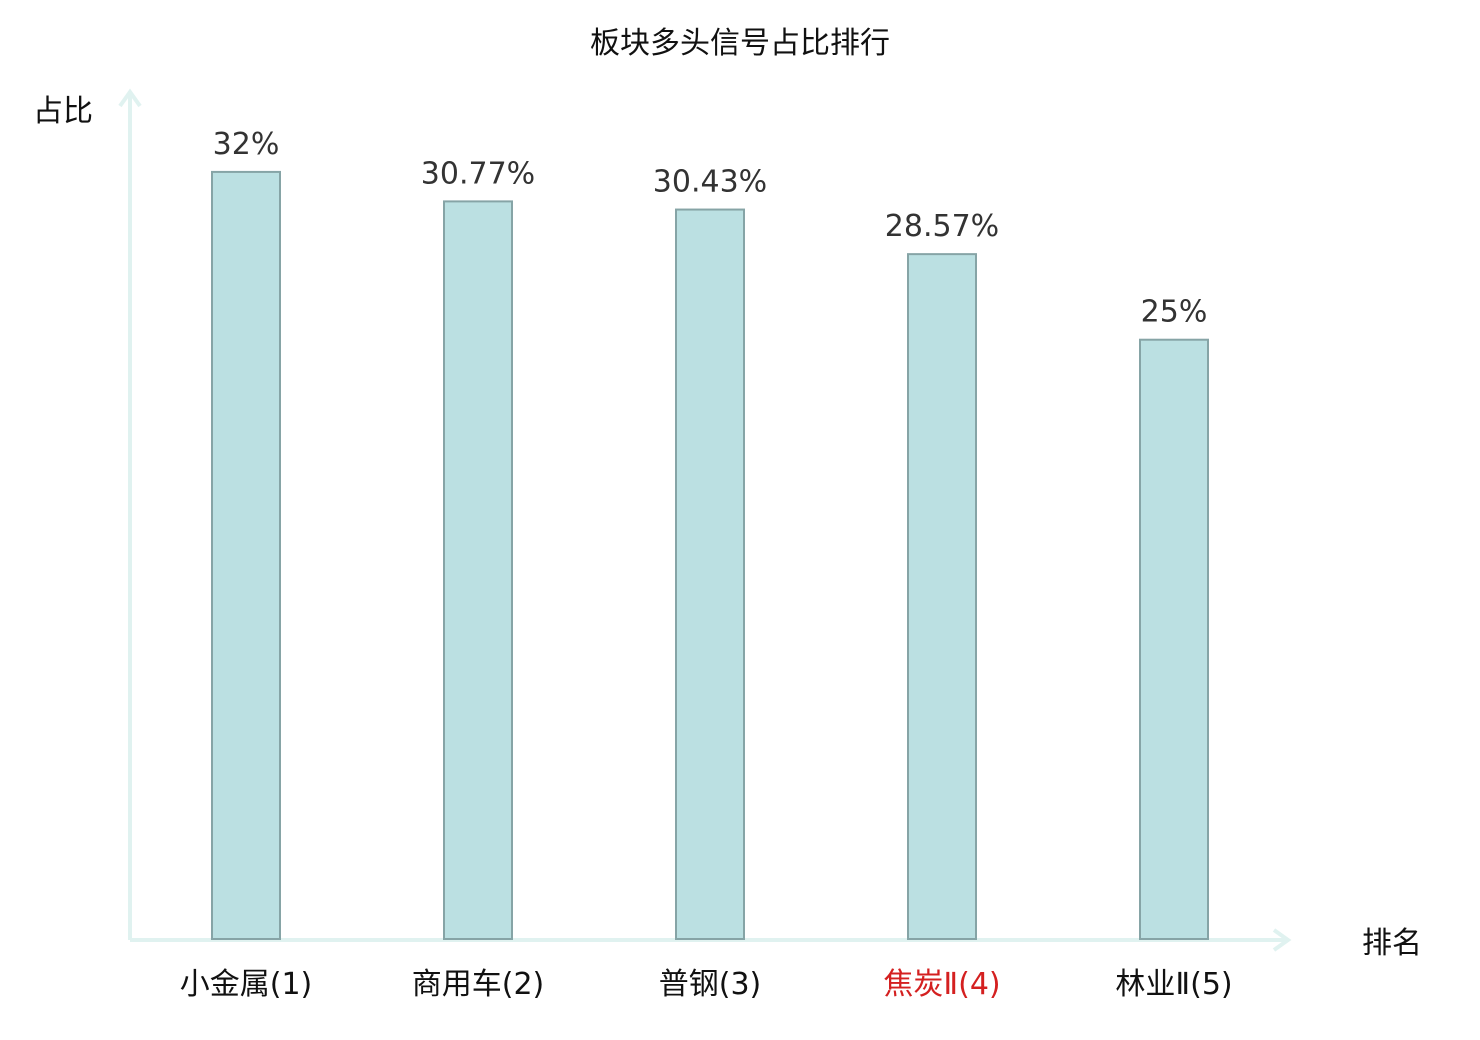 The image size is (1480, 1040). I want to click on category-labels-group: 小金属(1) 商用车(2) 普钢(3) 焦炭Ⅱ(4) 林业Ⅱ(5), so click(706, 984).